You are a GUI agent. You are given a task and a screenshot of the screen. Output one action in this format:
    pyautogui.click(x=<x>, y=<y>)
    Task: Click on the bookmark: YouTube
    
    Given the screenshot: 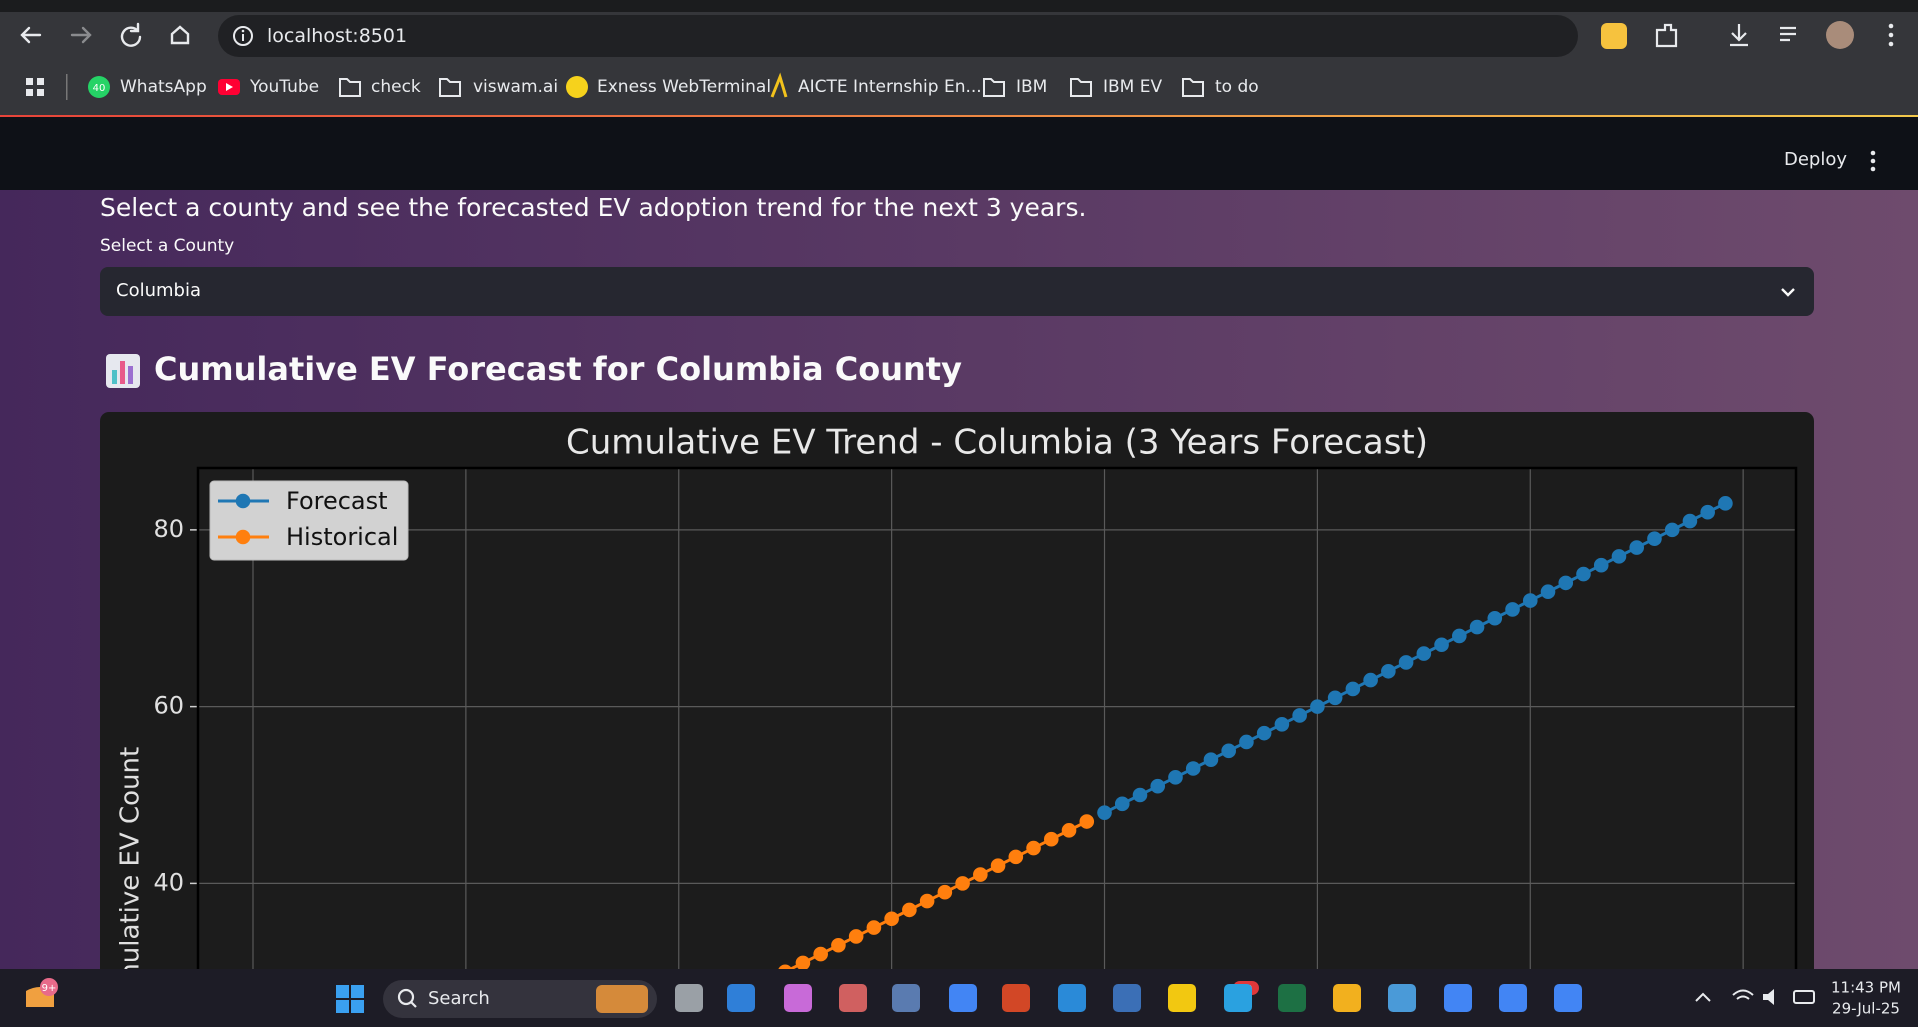 What is the action you would take?
    pyautogui.click(x=285, y=87)
    